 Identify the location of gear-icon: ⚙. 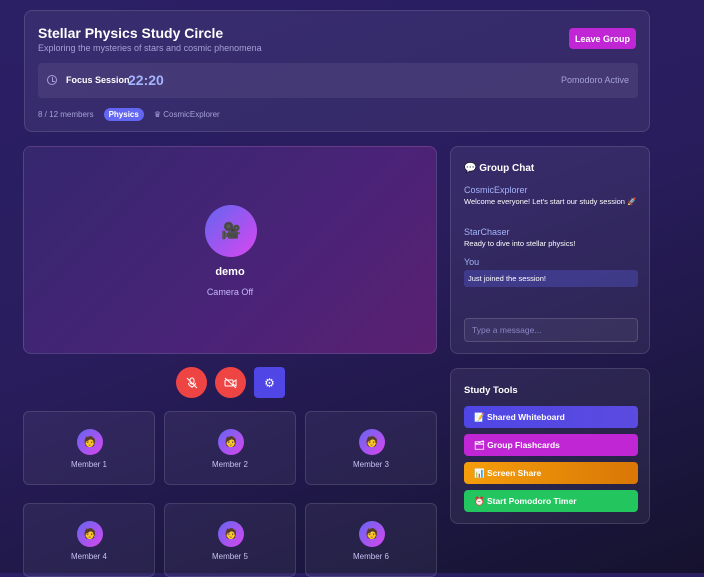
(269, 382).